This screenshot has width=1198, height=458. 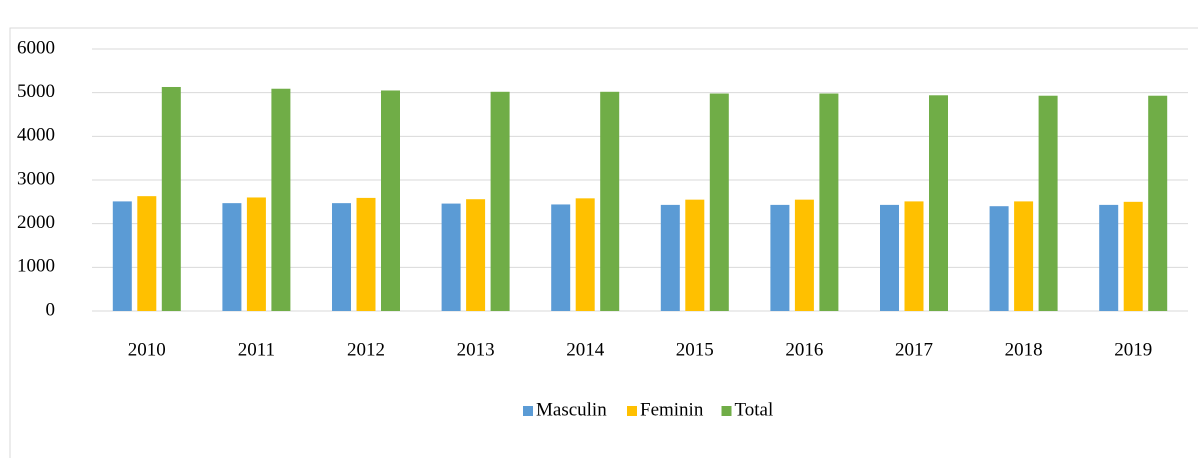 I want to click on x-tick-label: 2012, so click(x=366, y=349).